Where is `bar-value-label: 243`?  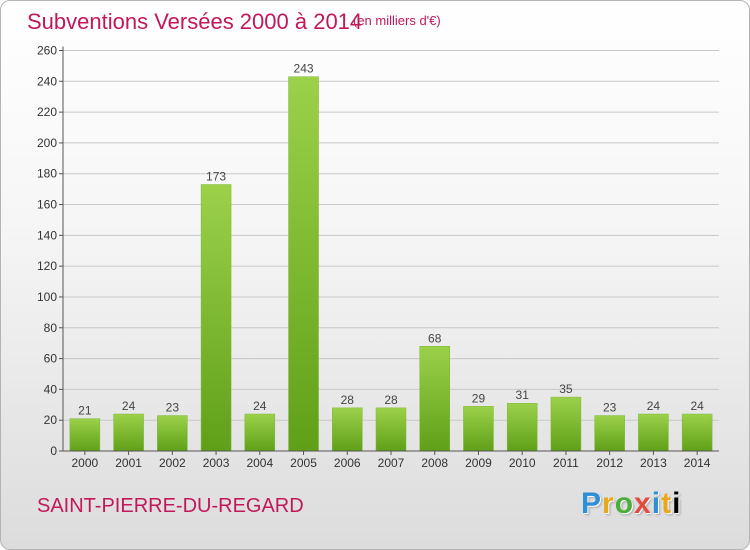 bar-value-label: 243 is located at coordinates (304, 69).